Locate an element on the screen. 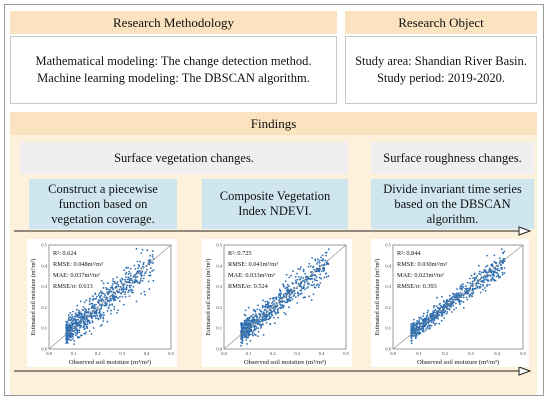 Image resolution: width=550 pixels, height=402 pixels. step-2-line-1: Composite Vegetation is located at coordinates (275, 196).